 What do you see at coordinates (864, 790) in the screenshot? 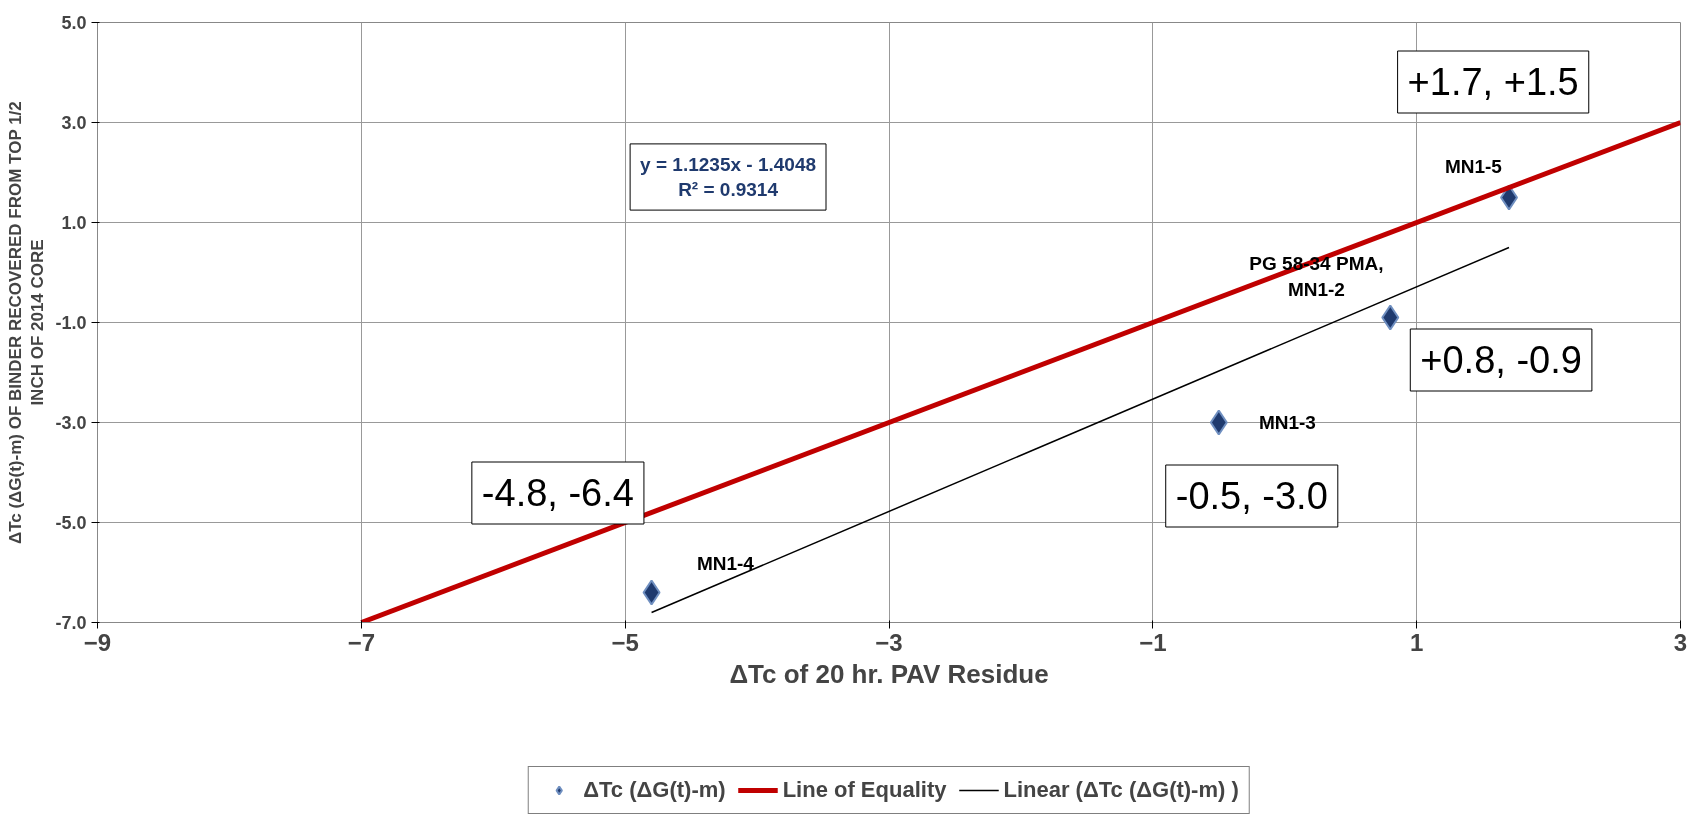
I see `legend-label: Line of Equality` at bounding box center [864, 790].